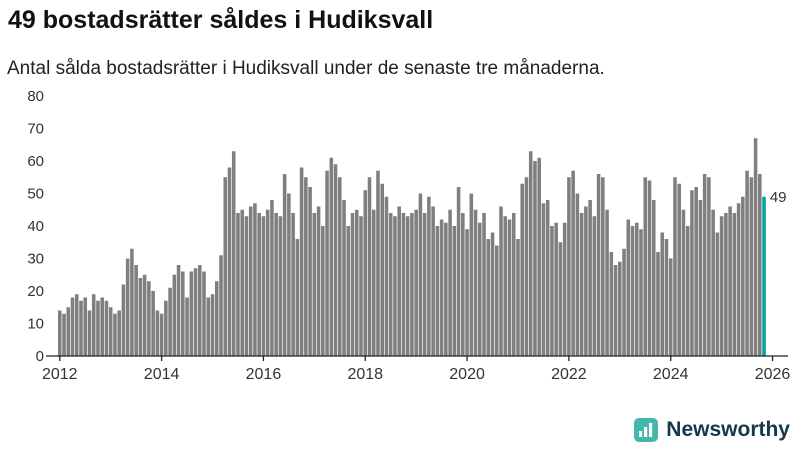 This screenshot has width=800, height=450. I want to click on y-tick-label: 40, so click(35, 226).